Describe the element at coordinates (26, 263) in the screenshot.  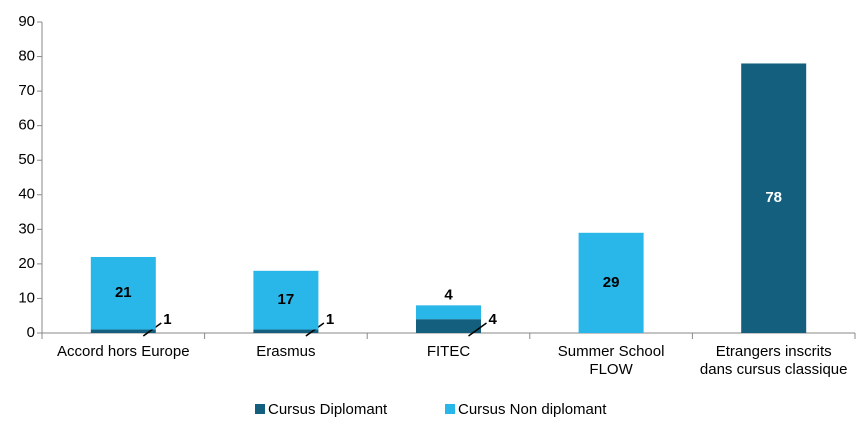
I see `y-tick-label: 20` at that location.